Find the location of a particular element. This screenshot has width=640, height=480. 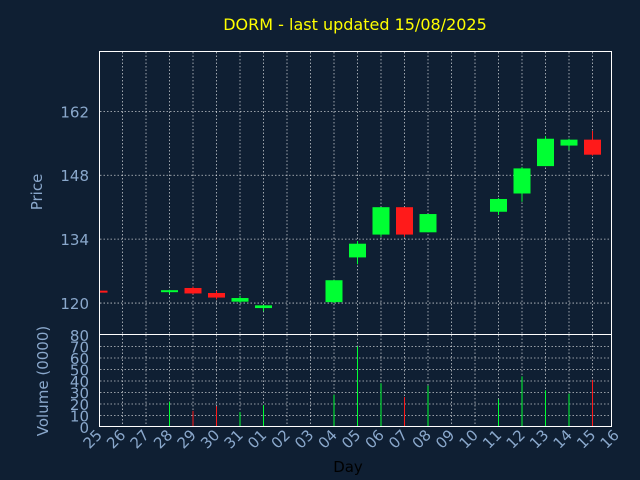

x-tick-label: 04 is located at coordinates (328, 439).